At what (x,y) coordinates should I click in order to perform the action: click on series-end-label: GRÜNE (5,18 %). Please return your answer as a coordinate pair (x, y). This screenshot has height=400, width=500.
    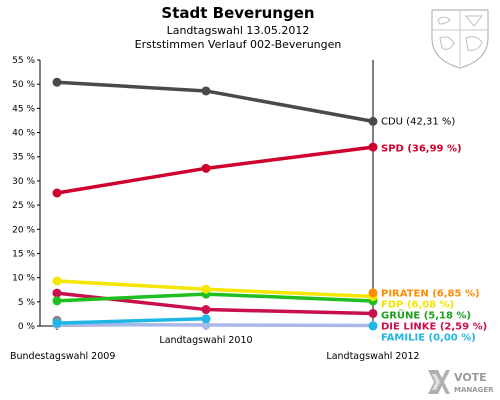
    Looking at the image, I should click on (426, 315).